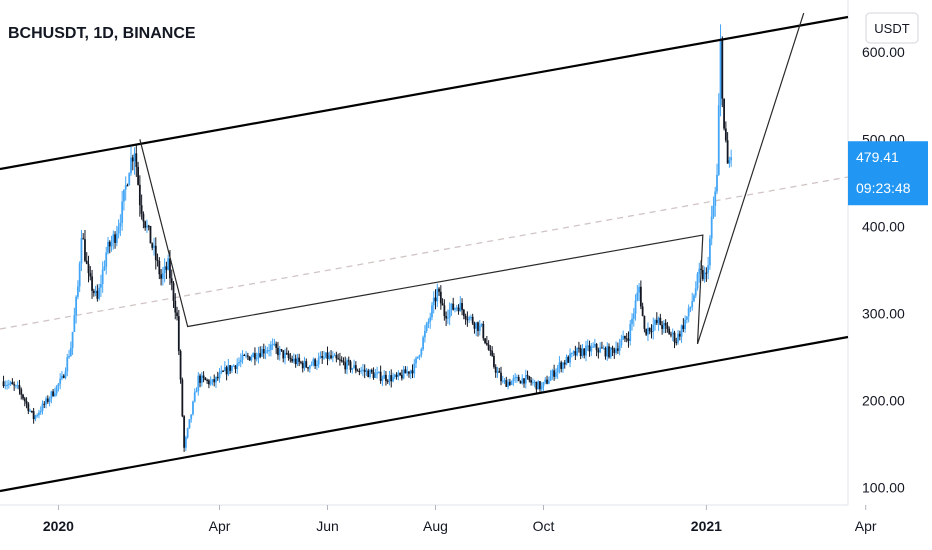 The width and height of the screenshot is (932, 550). I want to click on currency-button: USDT, so click(892, 28).